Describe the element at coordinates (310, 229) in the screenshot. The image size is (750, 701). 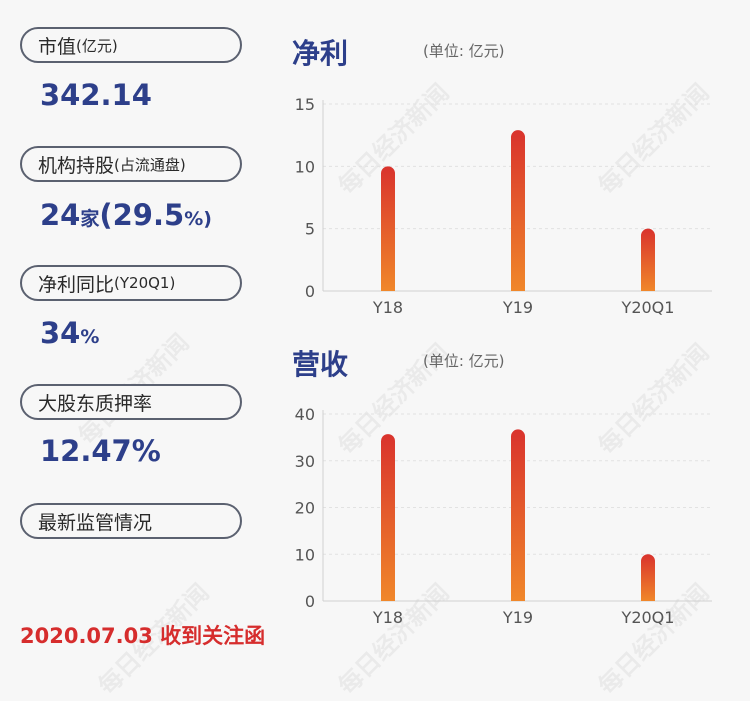
I see `y-tick-label: 5` at that location.